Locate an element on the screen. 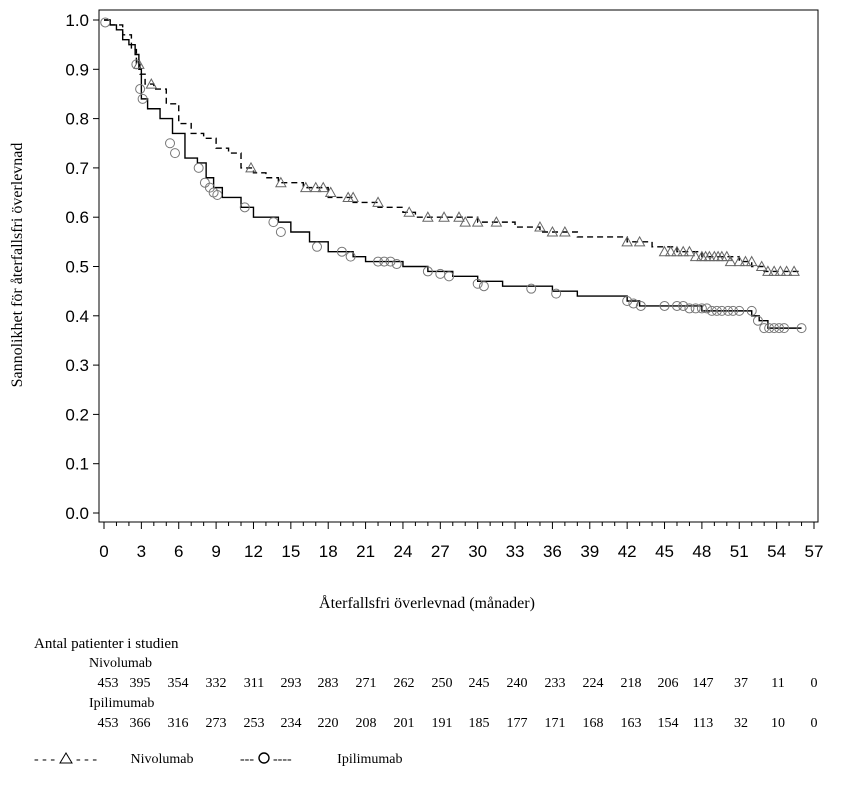 This screenshot has width=854, height=802. risk-count: 113 is located at coordinates (703, 723).